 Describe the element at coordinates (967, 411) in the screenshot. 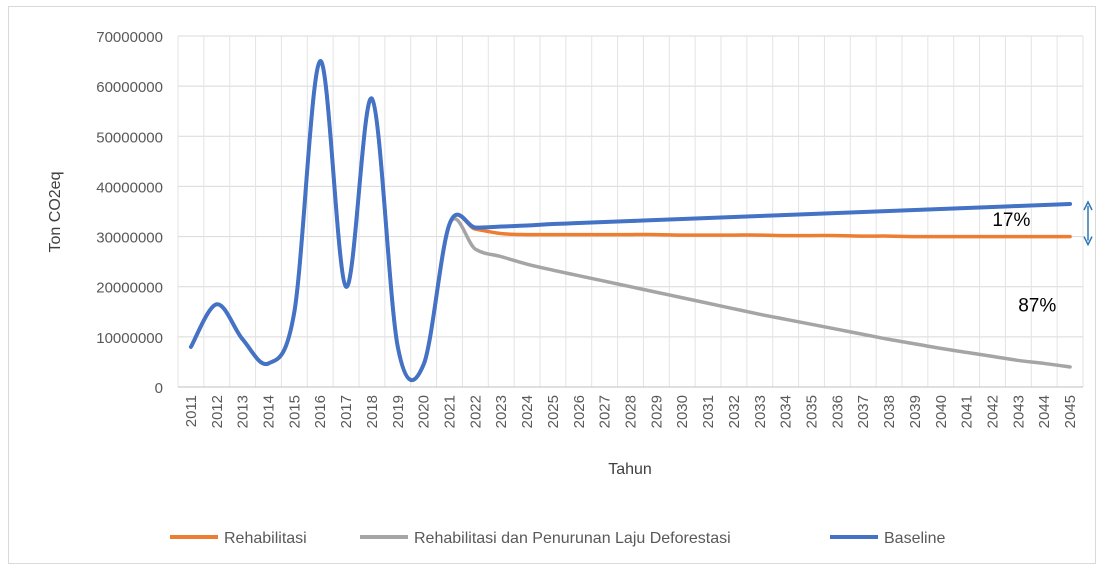

I see `x-tick-label: 2041` at that location.